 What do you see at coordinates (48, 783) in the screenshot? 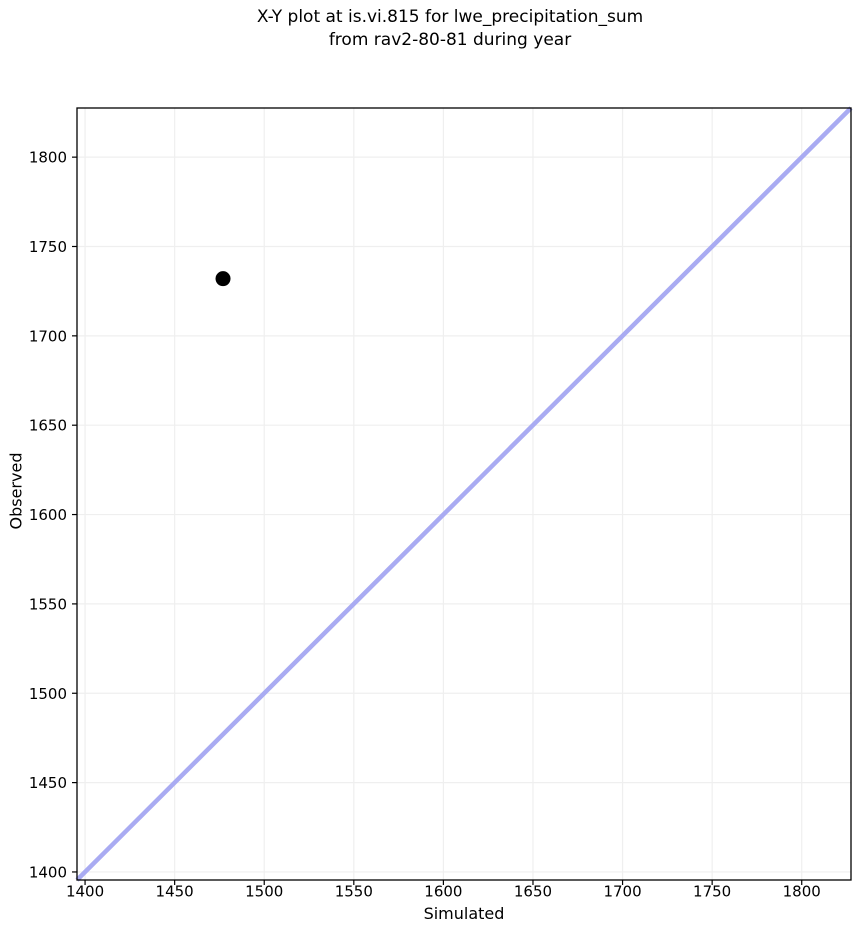
I see `y-tick-label: 1450` at bounding box center [48, 783].